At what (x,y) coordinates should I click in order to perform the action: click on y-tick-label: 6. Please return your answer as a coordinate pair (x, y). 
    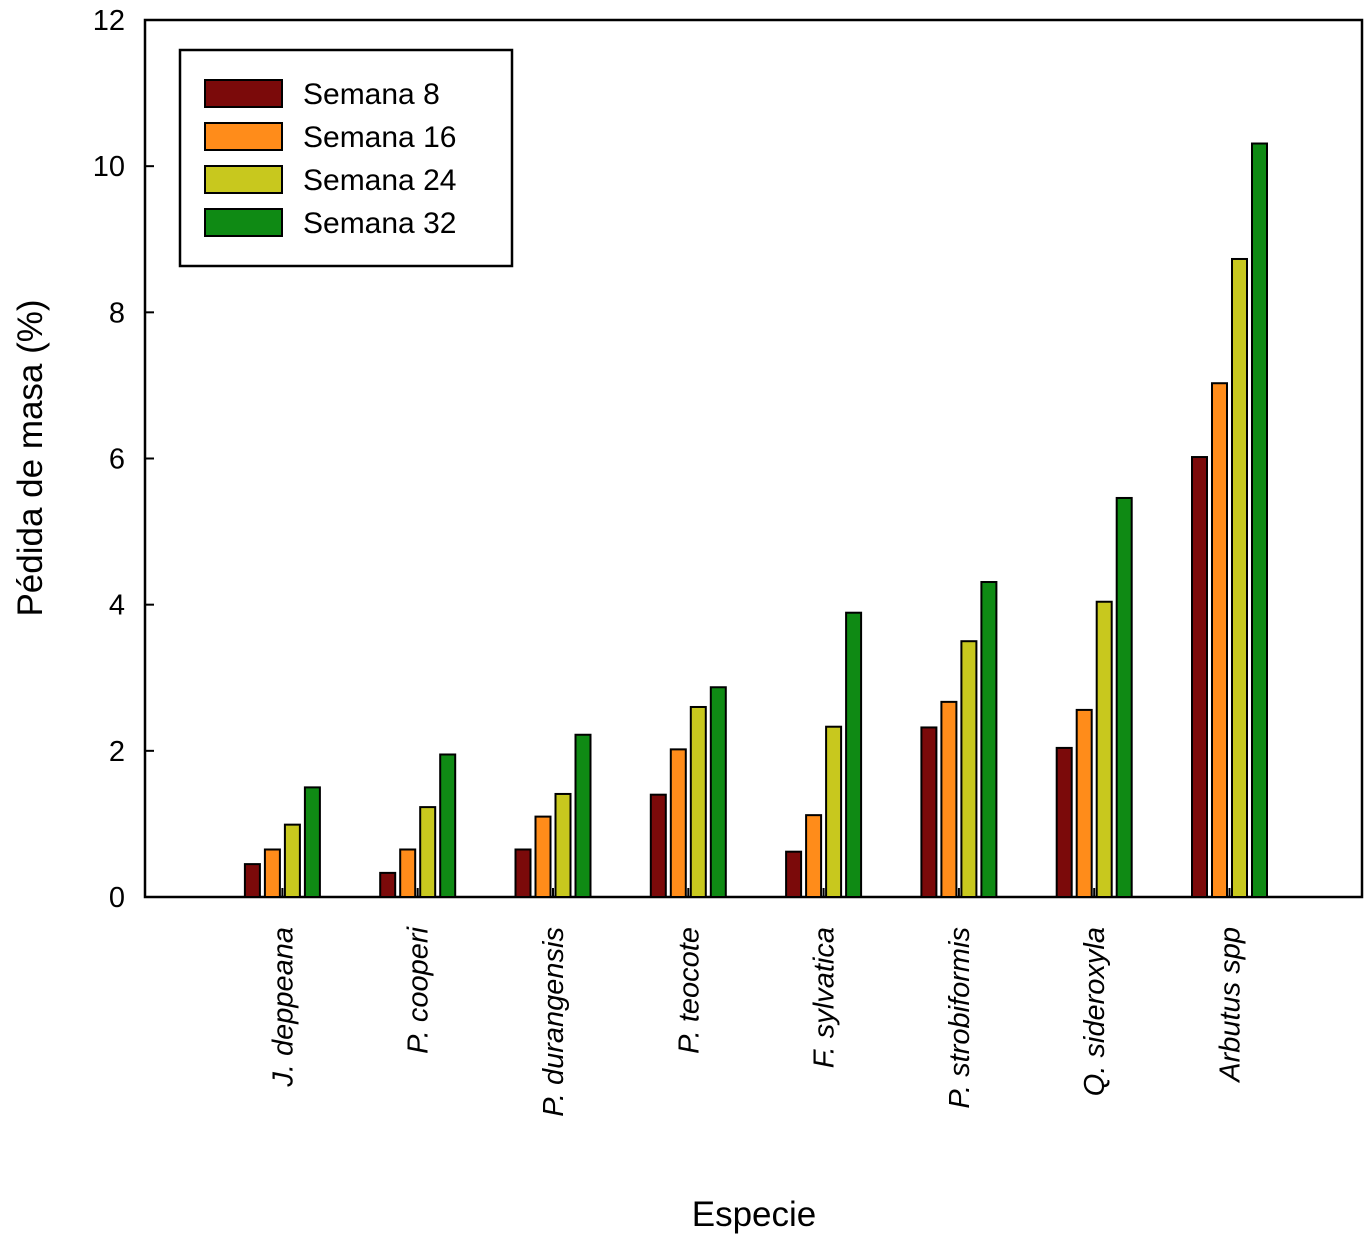
    Looking at the image, I should click on (117, 460).